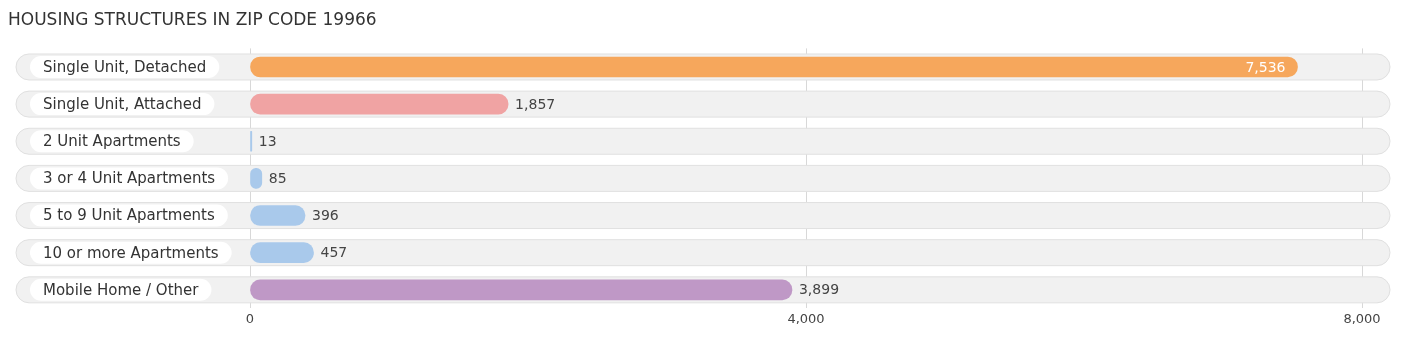  I want to click on chart-title: HOUSING STRUCTURES IN ZIP CODE 19966, so click(192, 18).